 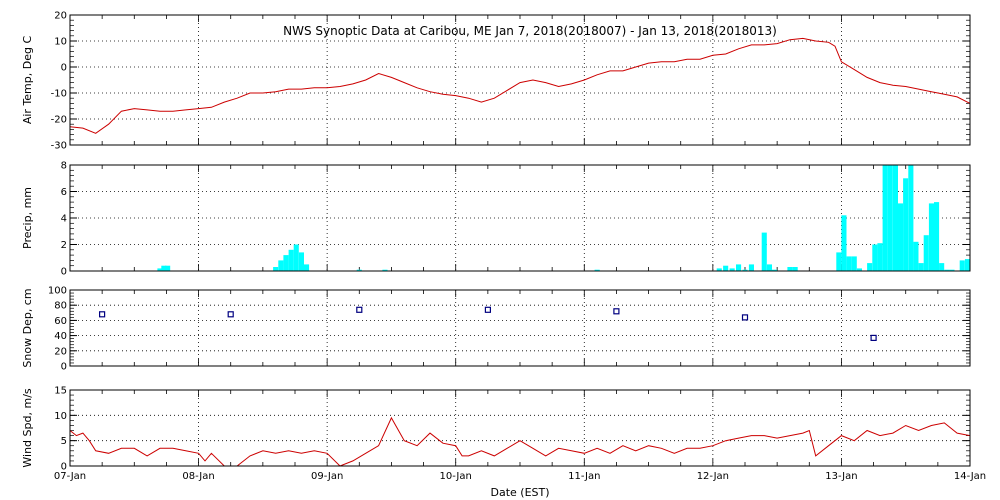 What do you see at coordinates (60, 391) in the screenshot?
I see `y-tick-label: 15` at bounding box center [60, 391].